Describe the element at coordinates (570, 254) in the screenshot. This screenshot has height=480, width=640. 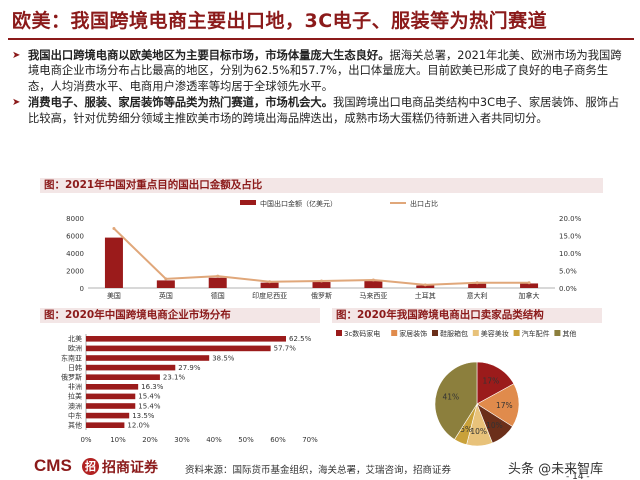
I see `y-right-tick-label: 10.0%` at that location.